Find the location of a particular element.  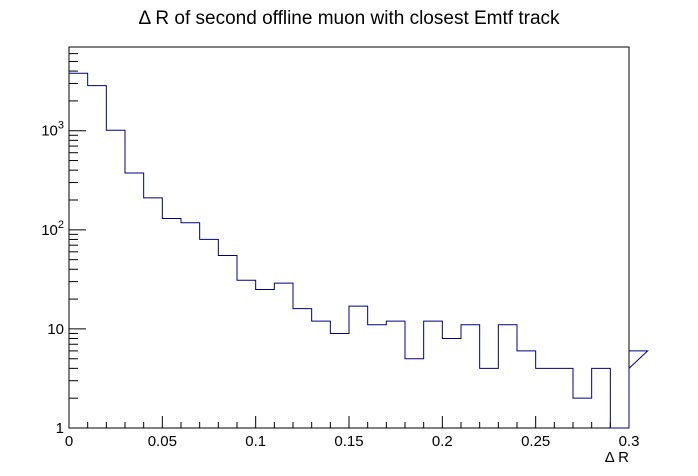

x-axis: 0 0.05 0.1 0.15 0.2 0.25 0.3 is located at coordinates (352, 433).